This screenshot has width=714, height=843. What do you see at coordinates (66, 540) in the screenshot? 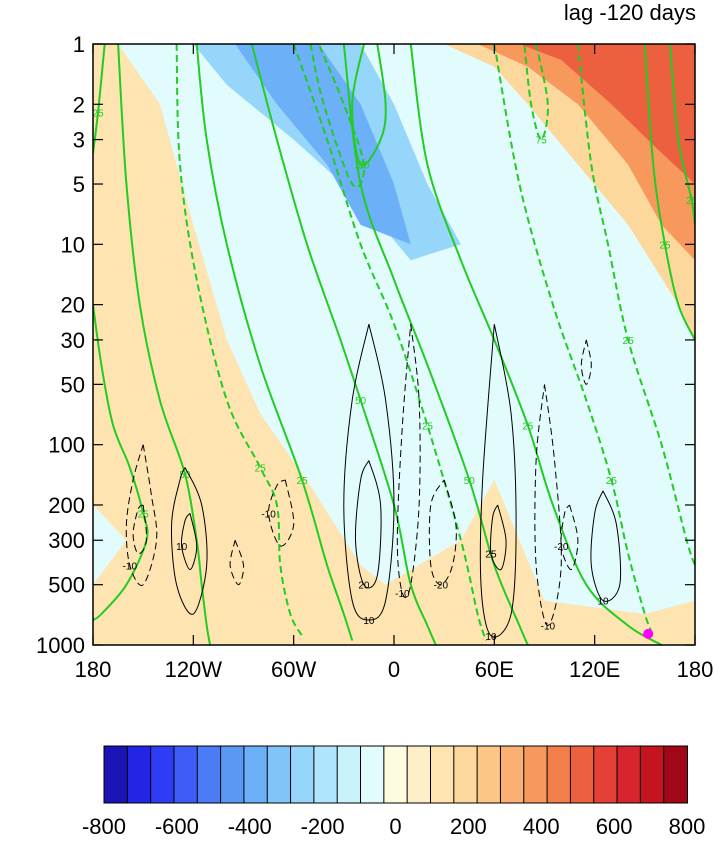
I see `y-tick-label-10: 300` at bounding box center [66, 540].